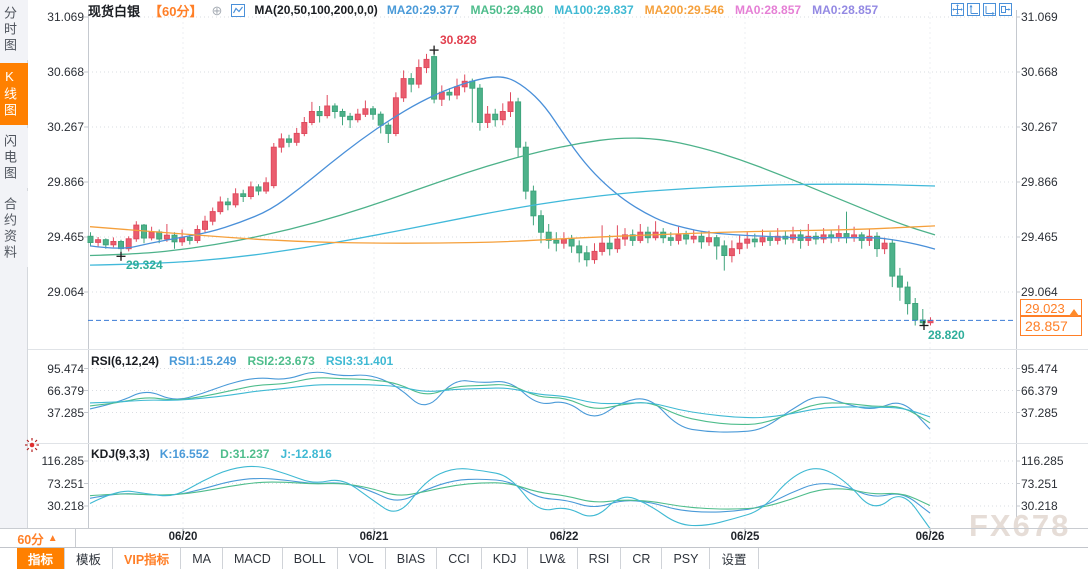  Describe the element at coordinates (14, 30) in the screenshot. I see `sidebar-tab-分时图: 分时图` at that location.